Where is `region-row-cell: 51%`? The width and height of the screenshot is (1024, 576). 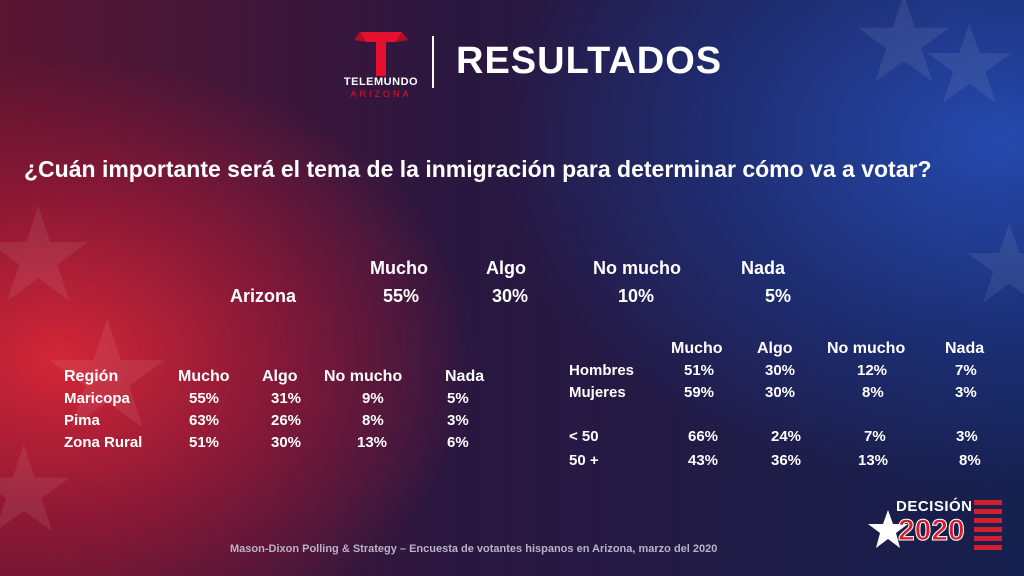 region-row-cell: 51% is located at coordinates (204, 442).